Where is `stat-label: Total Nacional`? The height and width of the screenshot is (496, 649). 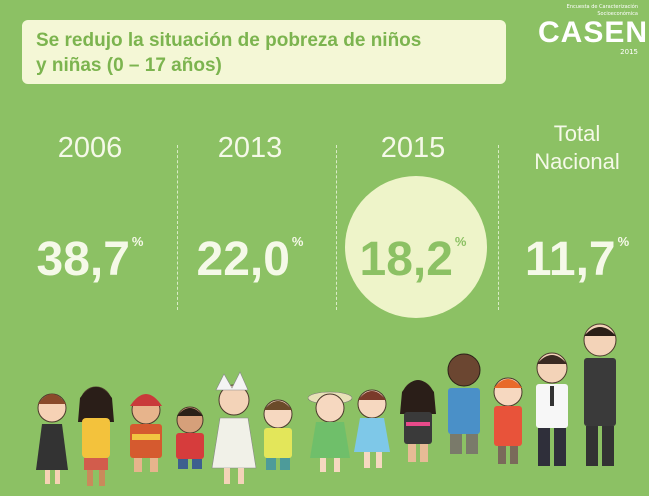 stat-label: Total Nacional is located at coordinates (573, 152).